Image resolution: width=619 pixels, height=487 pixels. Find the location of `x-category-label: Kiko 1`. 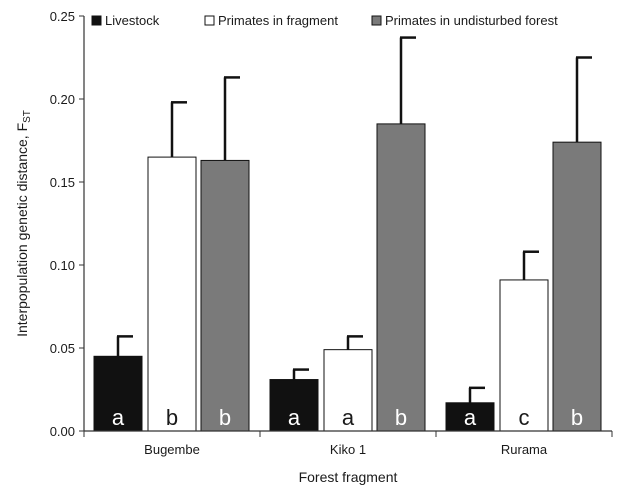

x-category-label: Kiko 1 is located at coordinates (348, 449).